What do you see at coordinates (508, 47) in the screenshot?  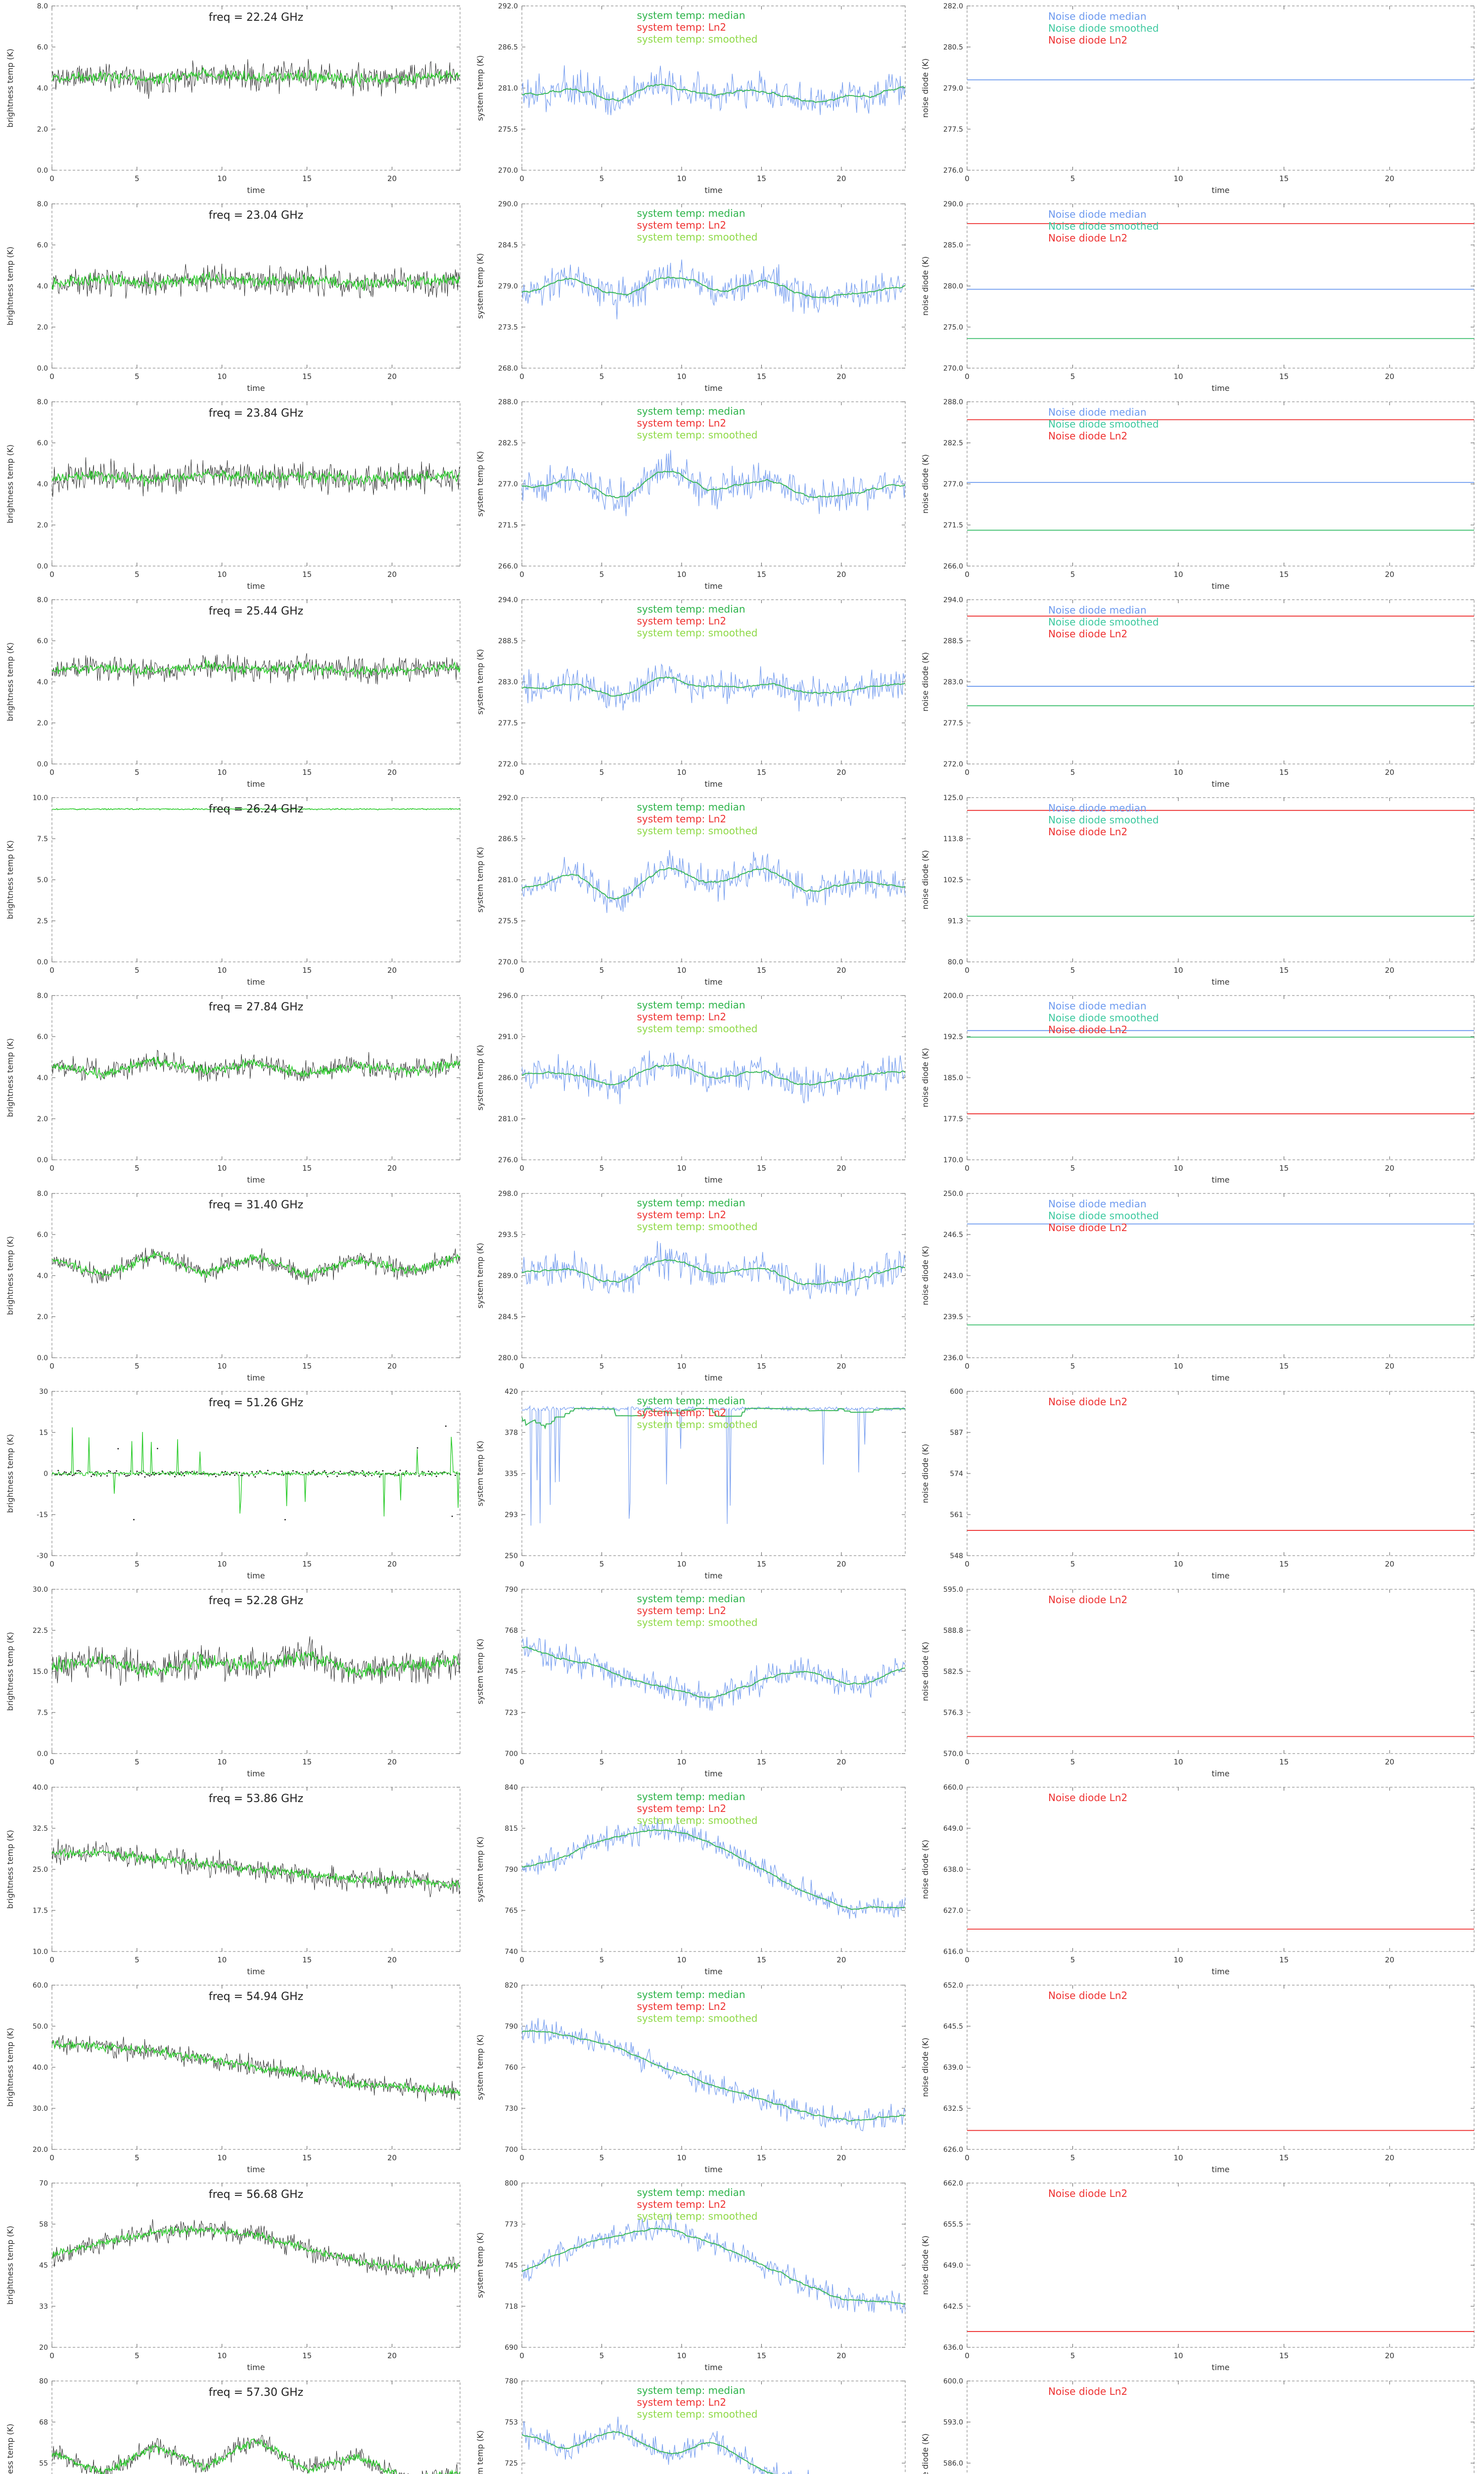 I see `y-tick-label: 286.5` at bounding box center [508, 47].